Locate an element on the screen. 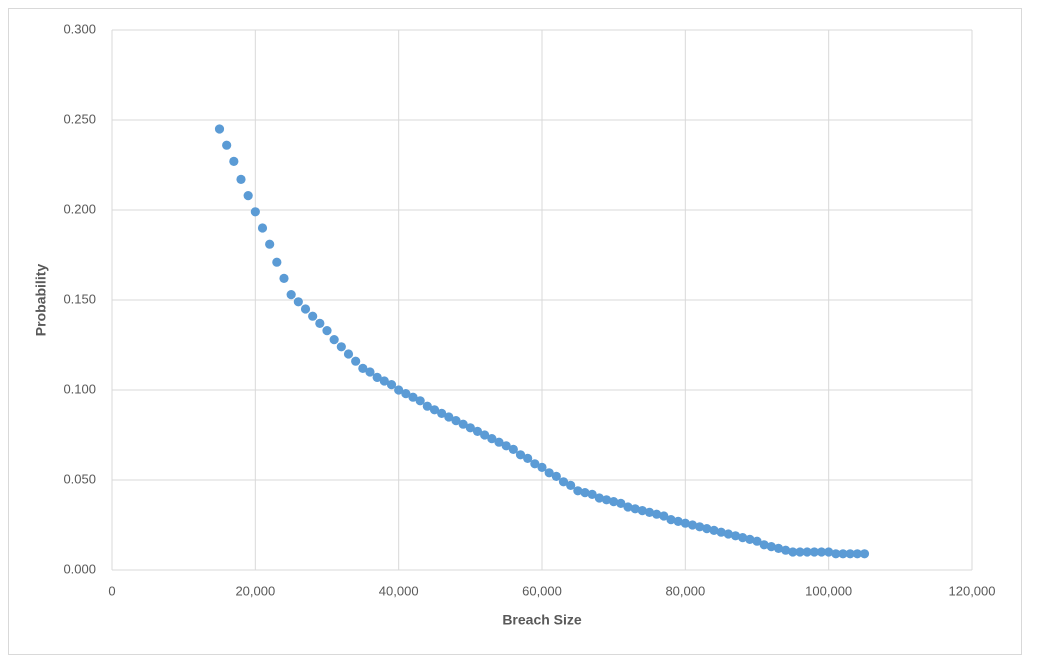 The width and height of the screenshot is (1054, 666). y-tick-label: 0.000 is located at coordinates (79, 568).